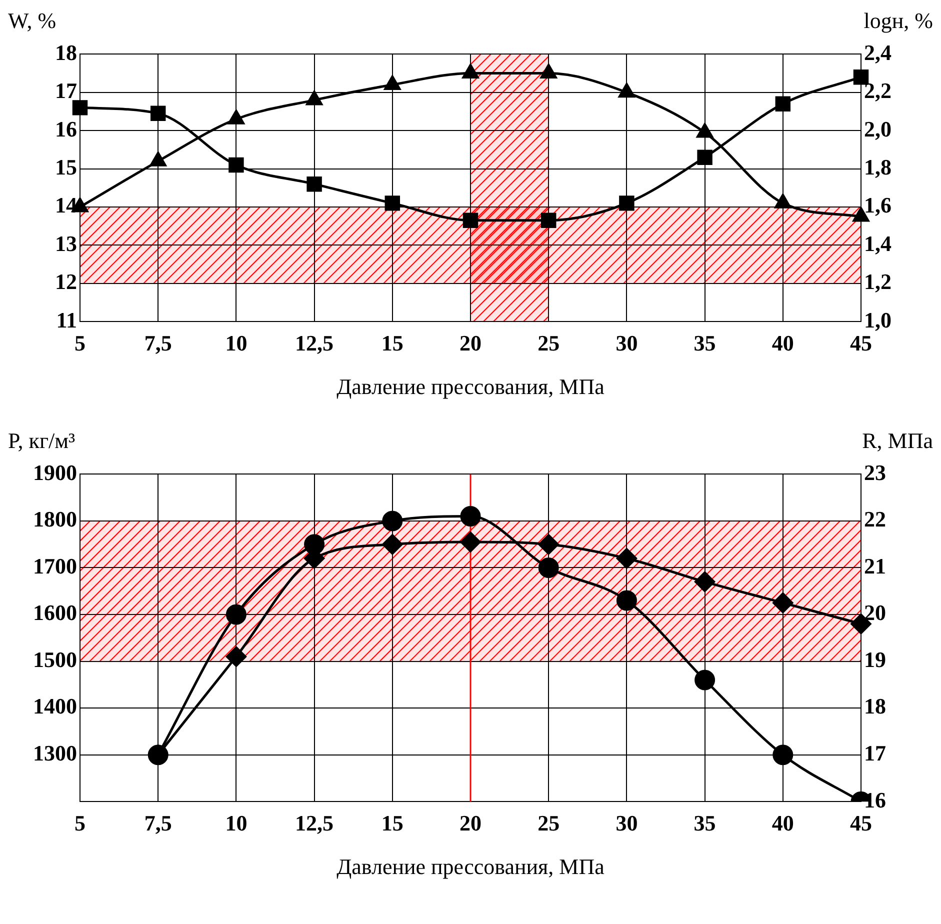 This screenshot has height=924, width=941. I want to click on y2-tick-label: 17, so click(875, 753).